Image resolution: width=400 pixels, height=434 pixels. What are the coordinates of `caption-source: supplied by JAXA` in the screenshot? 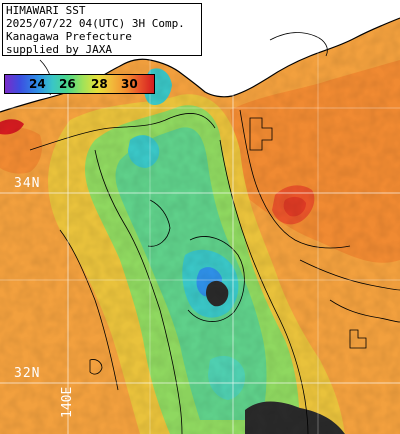 It's located at (59, 49).